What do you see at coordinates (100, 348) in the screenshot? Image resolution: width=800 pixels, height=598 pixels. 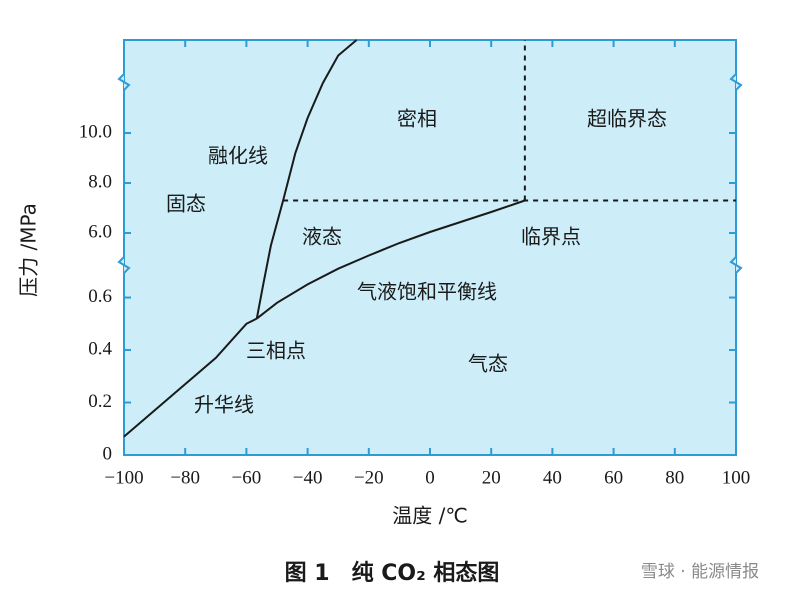 I see `y-tick-label: 0.4` at bounding box center [100, 348].